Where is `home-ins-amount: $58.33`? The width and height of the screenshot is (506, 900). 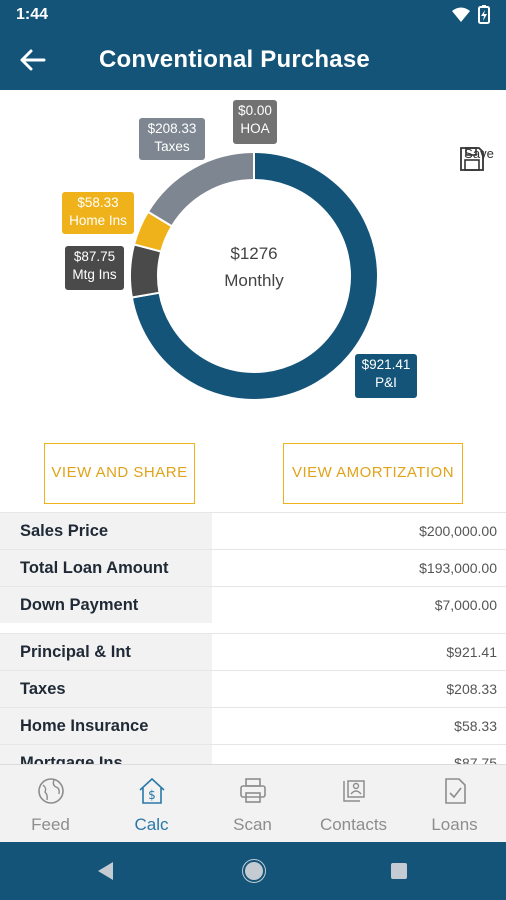 home-ins-amount: $58.33 is located at coordinates (98, 202).